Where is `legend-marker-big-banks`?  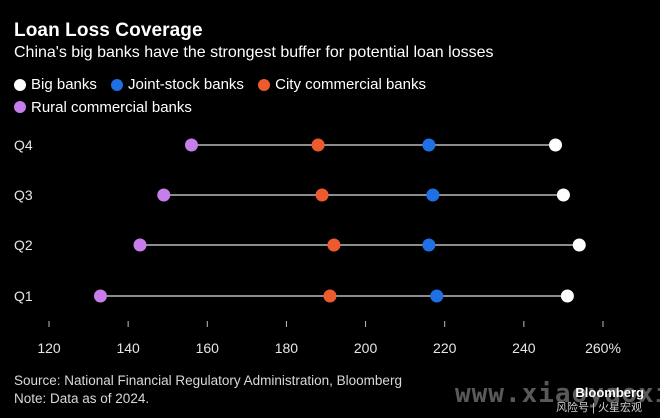
legend-marker-big-banks is located at coordinates (20, 84).